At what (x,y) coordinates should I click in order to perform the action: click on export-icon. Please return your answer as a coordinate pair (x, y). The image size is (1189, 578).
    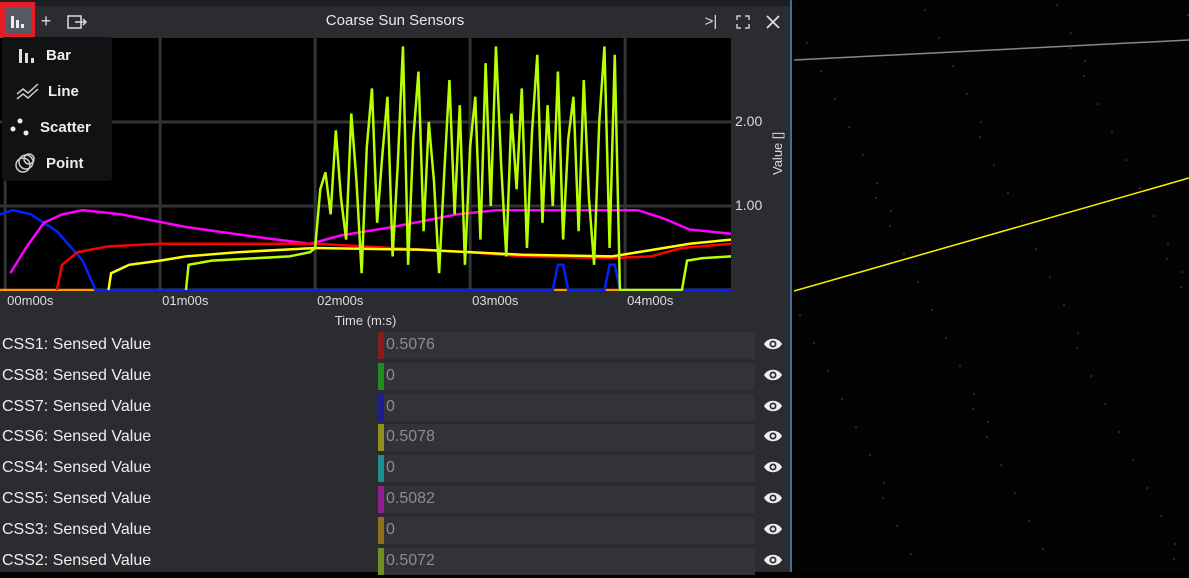
    Looking at the image, I should click on (77, 21).